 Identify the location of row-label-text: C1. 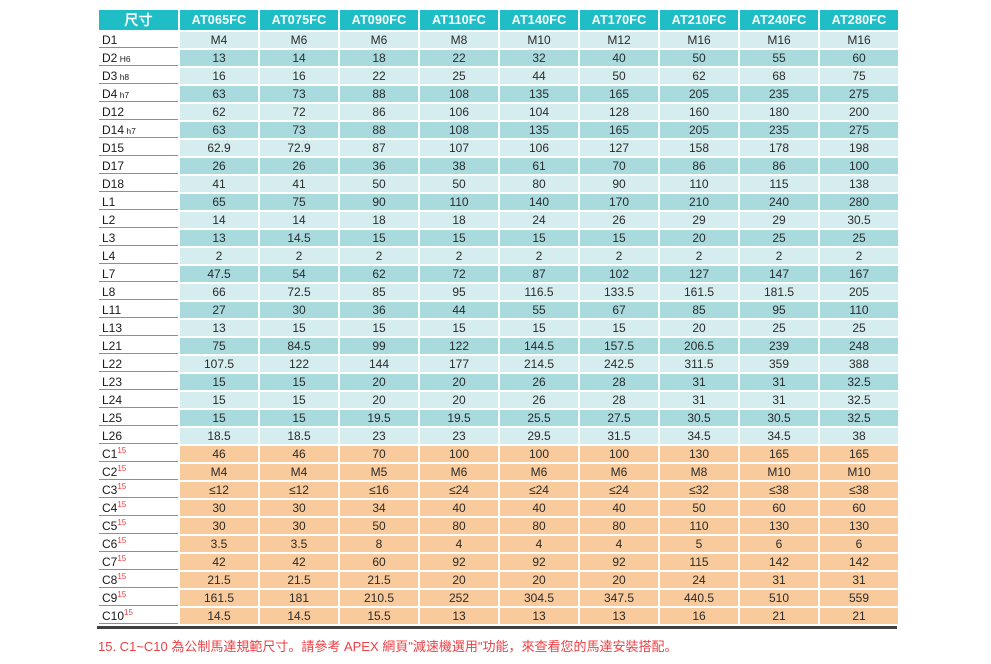
(110, 453).